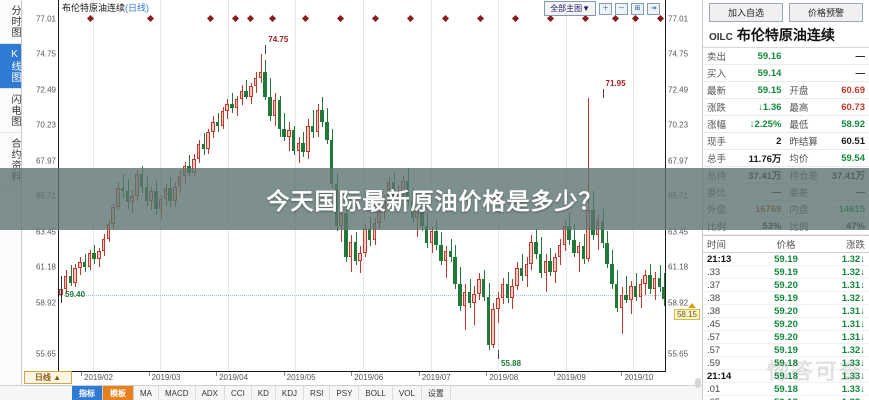 The height and width of the screenshot is (400, 869). Describe the element at coordinates (786, 285) in the screenshot. I see `tick-row: .37 59.20 1.31↓` at that location.